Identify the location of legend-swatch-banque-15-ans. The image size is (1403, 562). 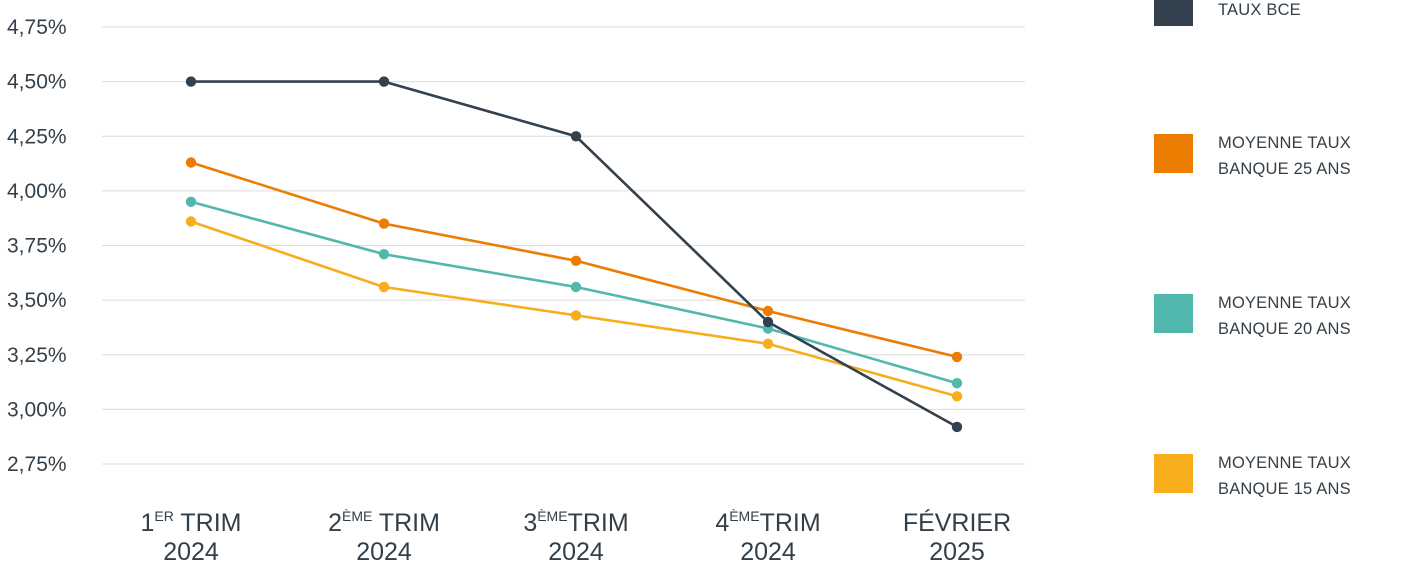
(1173, 473).